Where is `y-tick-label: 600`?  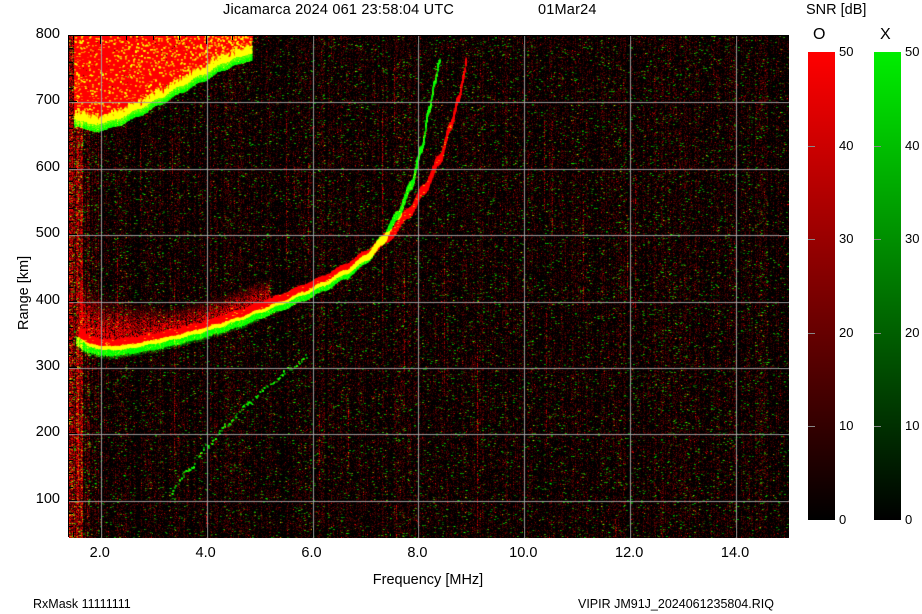
y-tick-label: 600 is located at coordinates (47, 166).